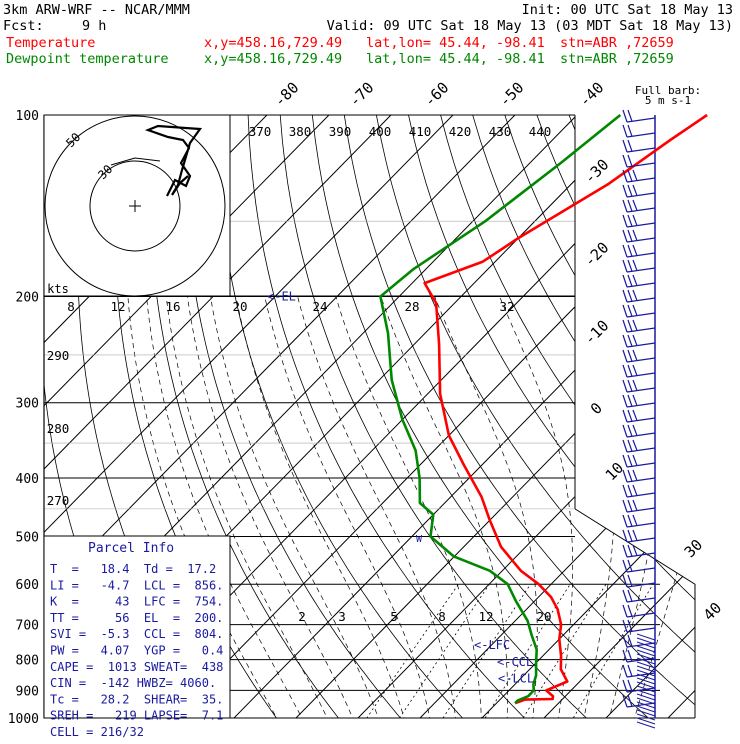  I want to click on mixing-ratio-label: 5, so click(394, 616).